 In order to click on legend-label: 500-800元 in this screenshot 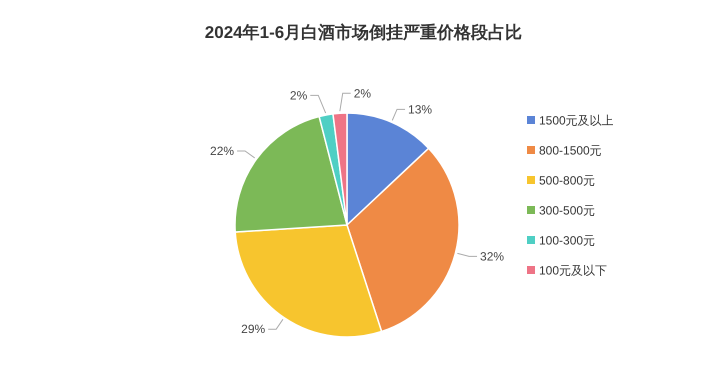, I will do `click(567, 181)`.